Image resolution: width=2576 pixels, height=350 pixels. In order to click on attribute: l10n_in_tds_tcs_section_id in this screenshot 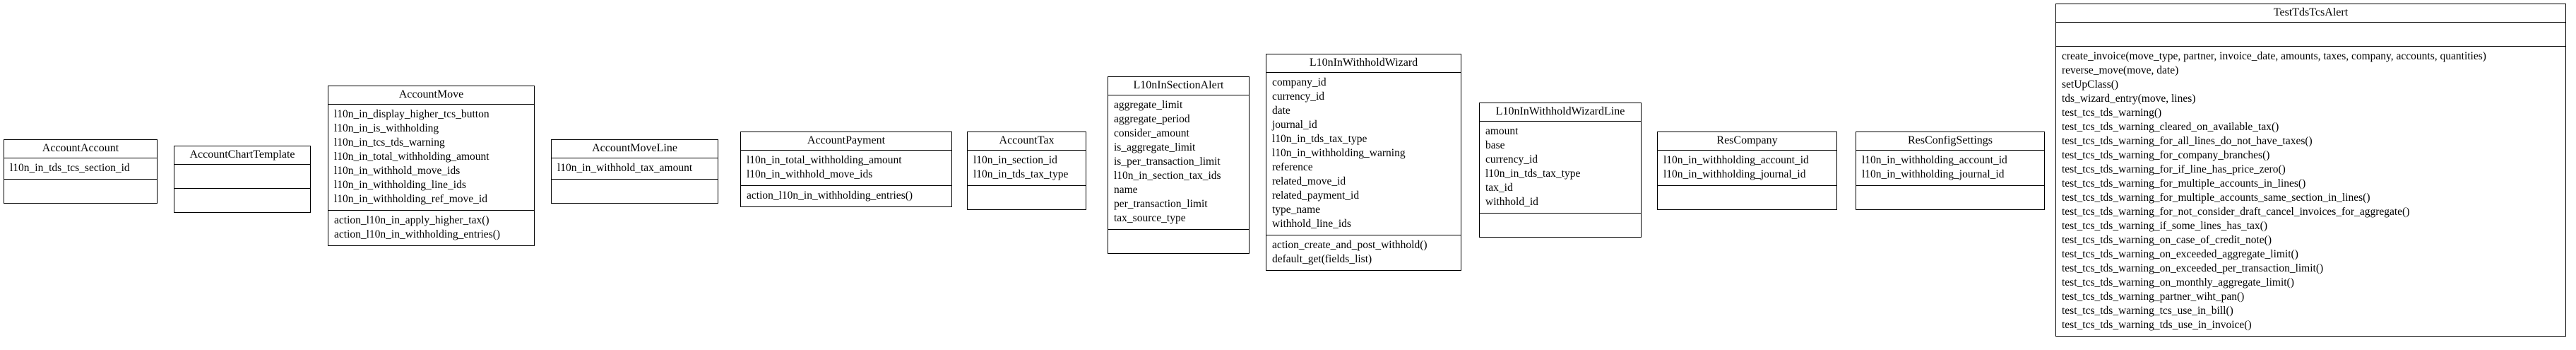, I will do `click(70, 168)`.